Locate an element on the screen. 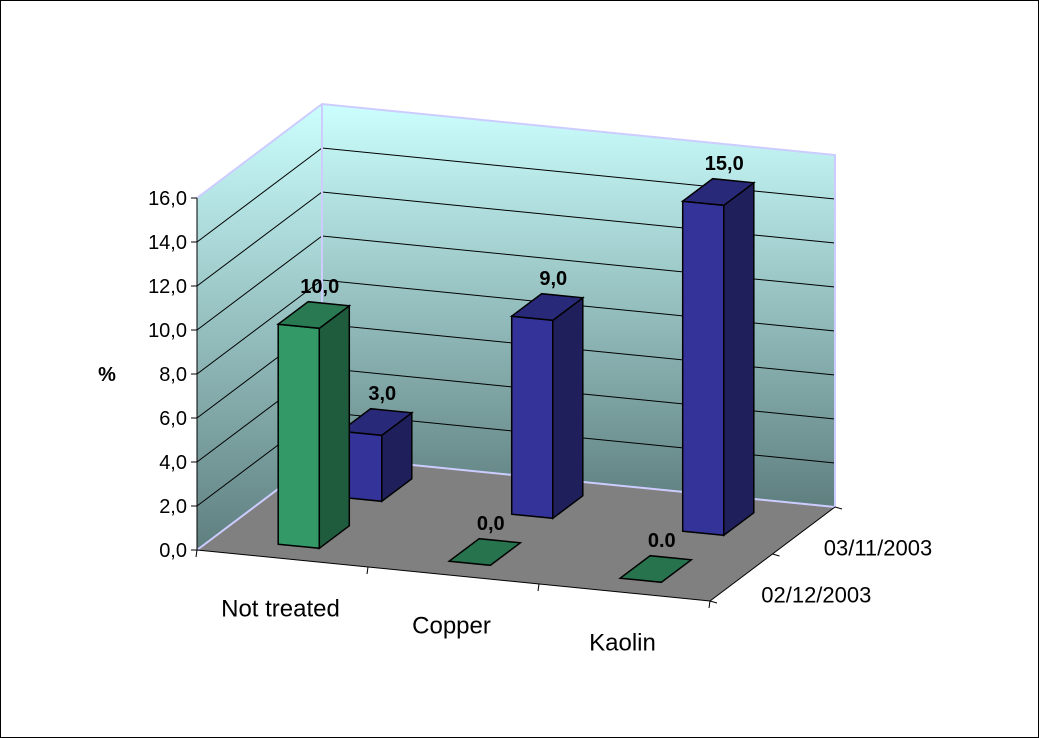 The width and height of the screenshot is (1039, 738). category-labels: Not treated Copper Kaolin is located at coordinates (438, 626).